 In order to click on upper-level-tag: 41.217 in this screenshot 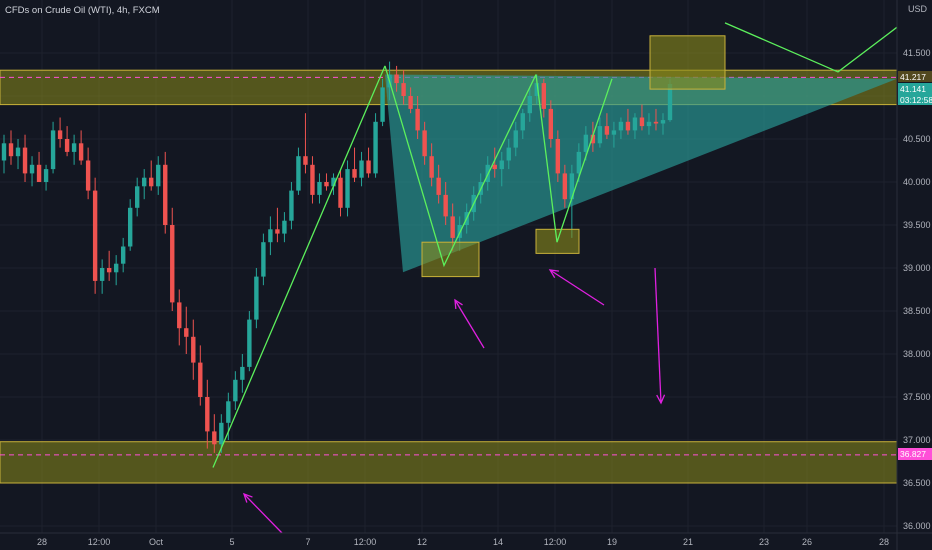, I will do `click(913, 77)`.